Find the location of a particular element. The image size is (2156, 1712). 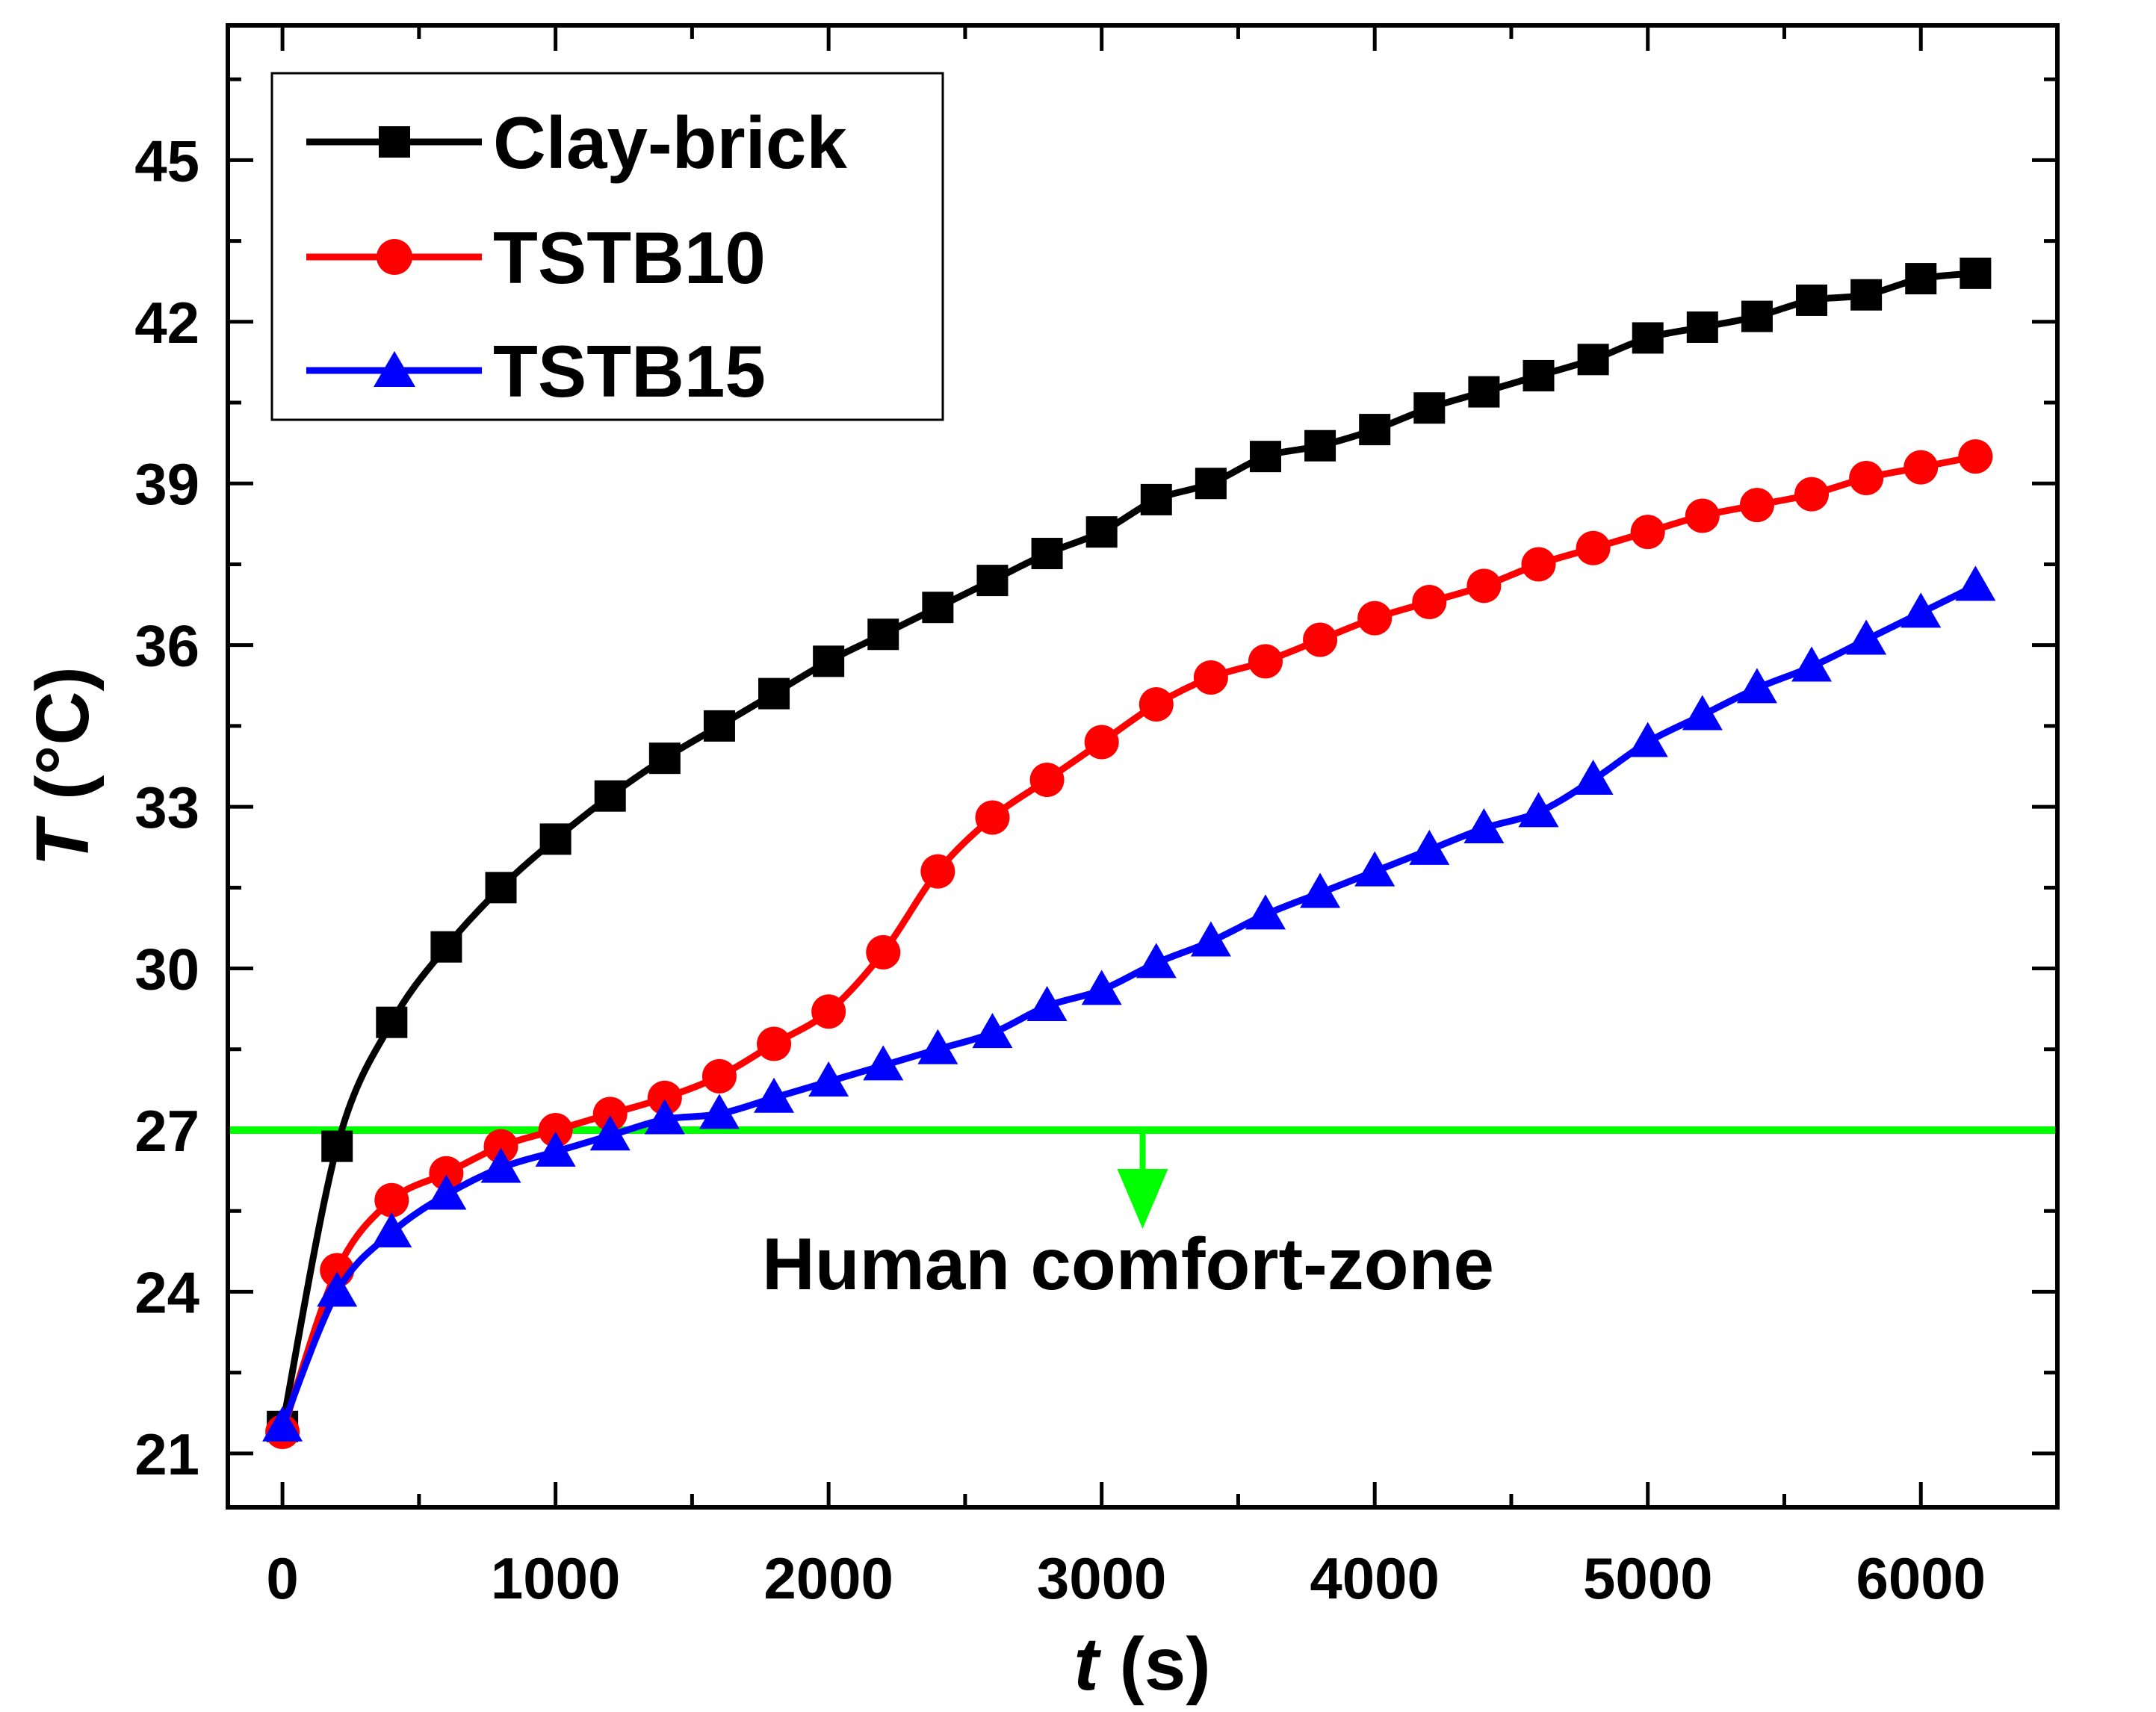

legend-entry-tstb10: TSTB10 is located at coordinates (536, 258).